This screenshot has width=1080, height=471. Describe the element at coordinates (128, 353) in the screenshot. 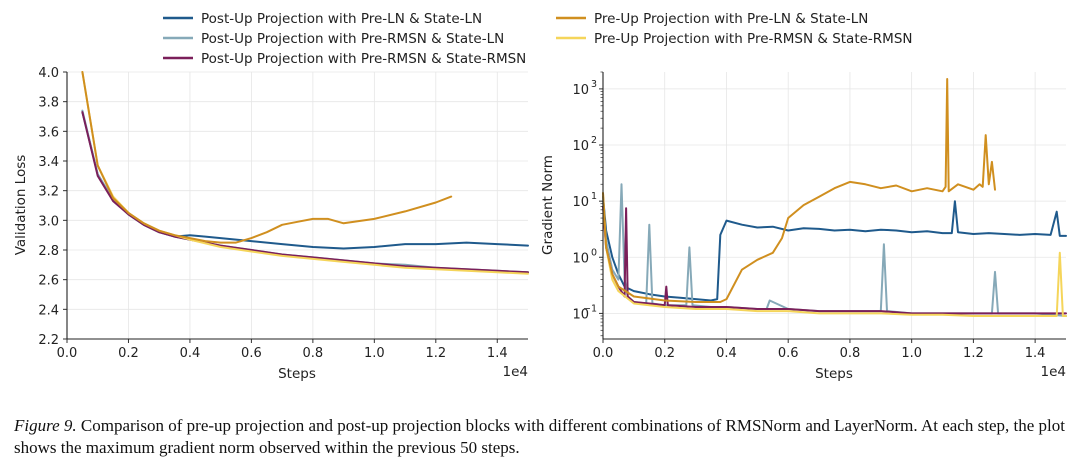

I see `loss-x-tick-label: 0.2` at that location.